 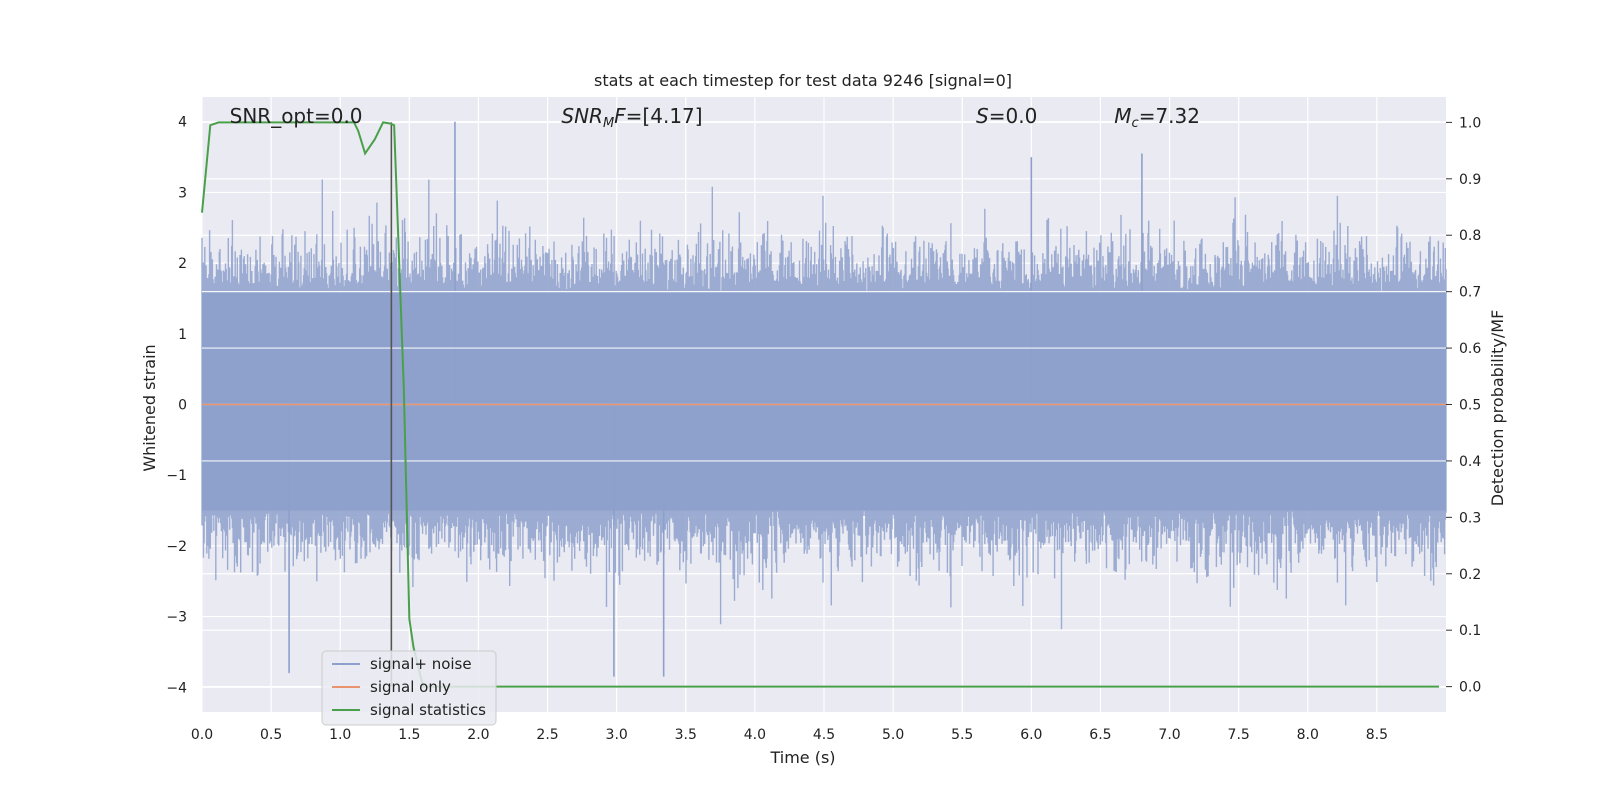 What do you see at coordinates (428, 710) in the screenshot?
I see `legend-label: signal statistics` at bounding box center [428, 710].